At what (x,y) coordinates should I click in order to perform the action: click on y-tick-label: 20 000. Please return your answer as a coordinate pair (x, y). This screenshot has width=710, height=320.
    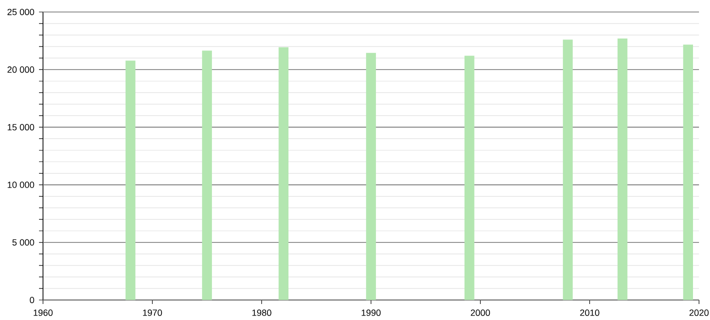
    Looking at the image, I should click on (21, 69).